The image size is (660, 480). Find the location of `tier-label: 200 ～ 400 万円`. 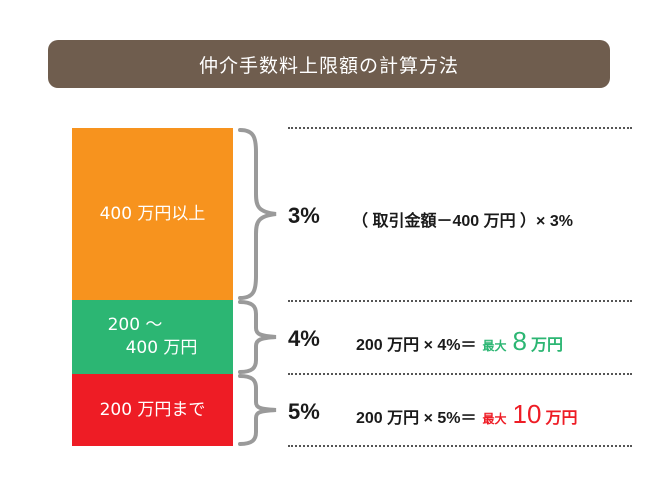

tier-label: 200 ～ 400 万円 is located at coordinates (153, 337).